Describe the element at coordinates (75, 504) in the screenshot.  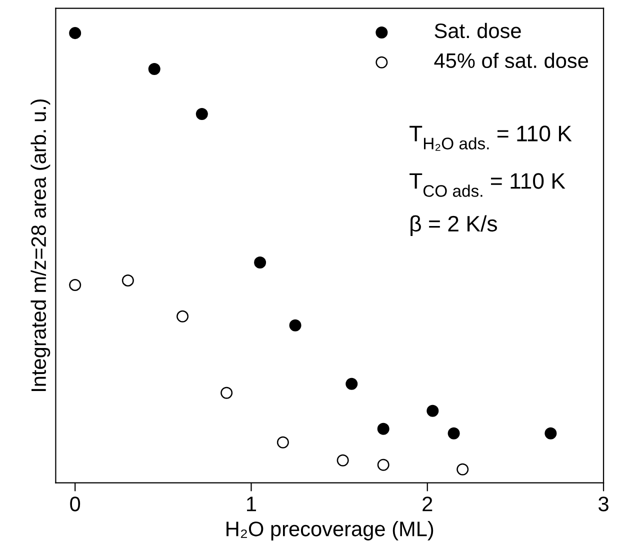
I see `x-tick-label: 0` at that location.